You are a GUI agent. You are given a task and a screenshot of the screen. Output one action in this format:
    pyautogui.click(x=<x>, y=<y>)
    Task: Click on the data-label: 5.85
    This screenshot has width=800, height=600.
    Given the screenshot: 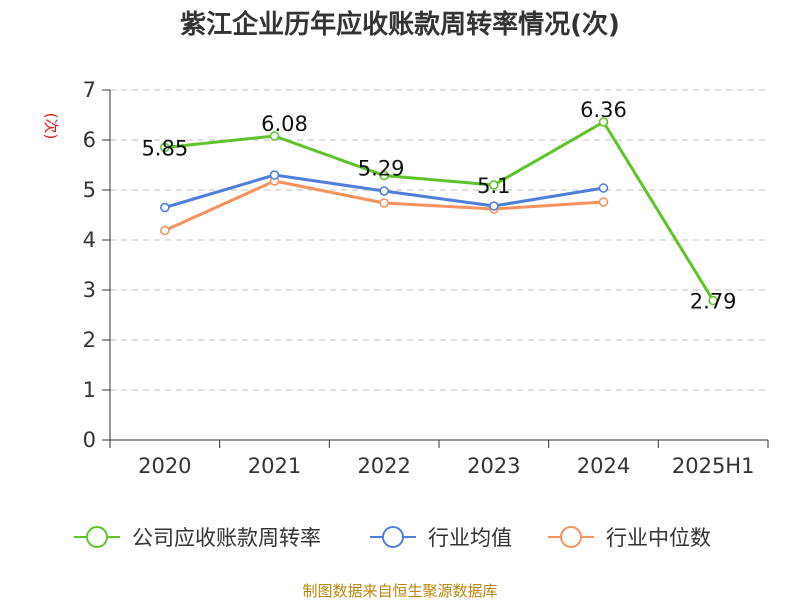 What is the action you would take?
    pyautogui.click(x=164, y=149)
    